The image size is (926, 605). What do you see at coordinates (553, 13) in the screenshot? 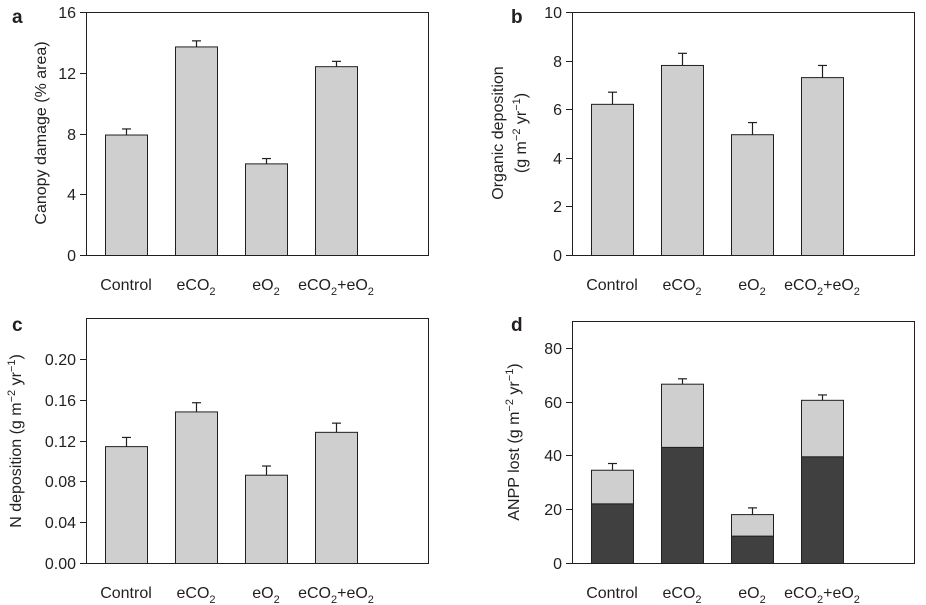
I see `y-tick-label: 10` at bounding box center [553, 13].